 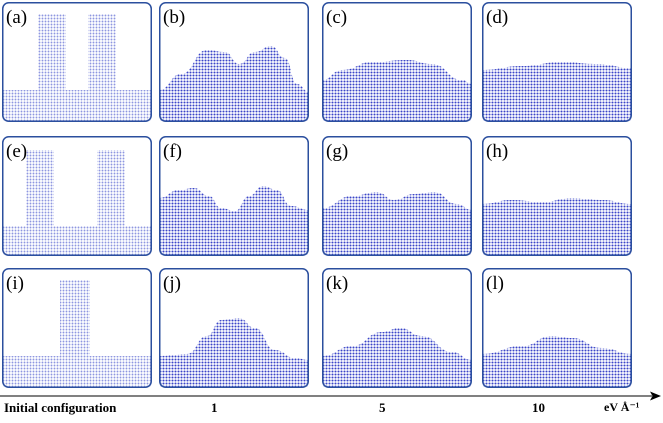 I want to click on axis-arrowhead, so click(x=655, y=396).